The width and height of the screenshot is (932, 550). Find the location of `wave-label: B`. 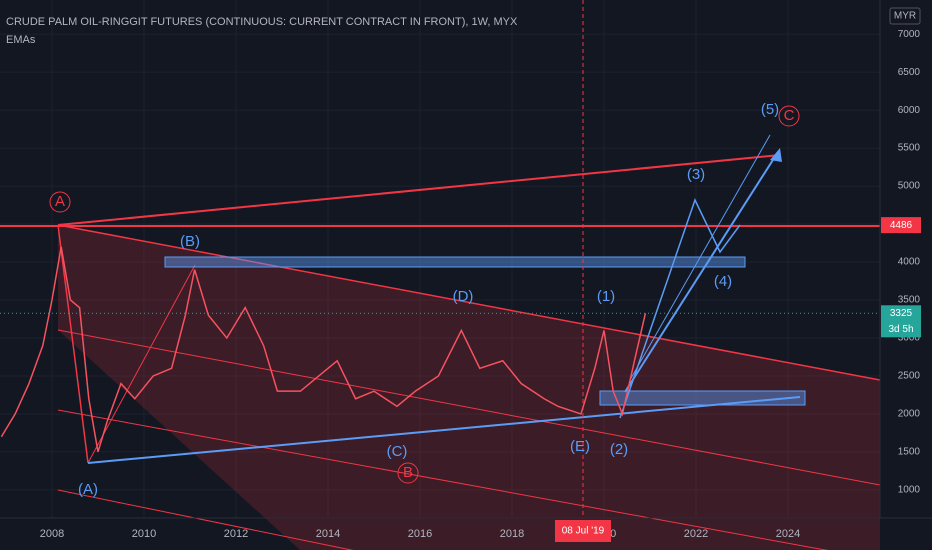

wave-label: B is located at coordinates (408, 472).